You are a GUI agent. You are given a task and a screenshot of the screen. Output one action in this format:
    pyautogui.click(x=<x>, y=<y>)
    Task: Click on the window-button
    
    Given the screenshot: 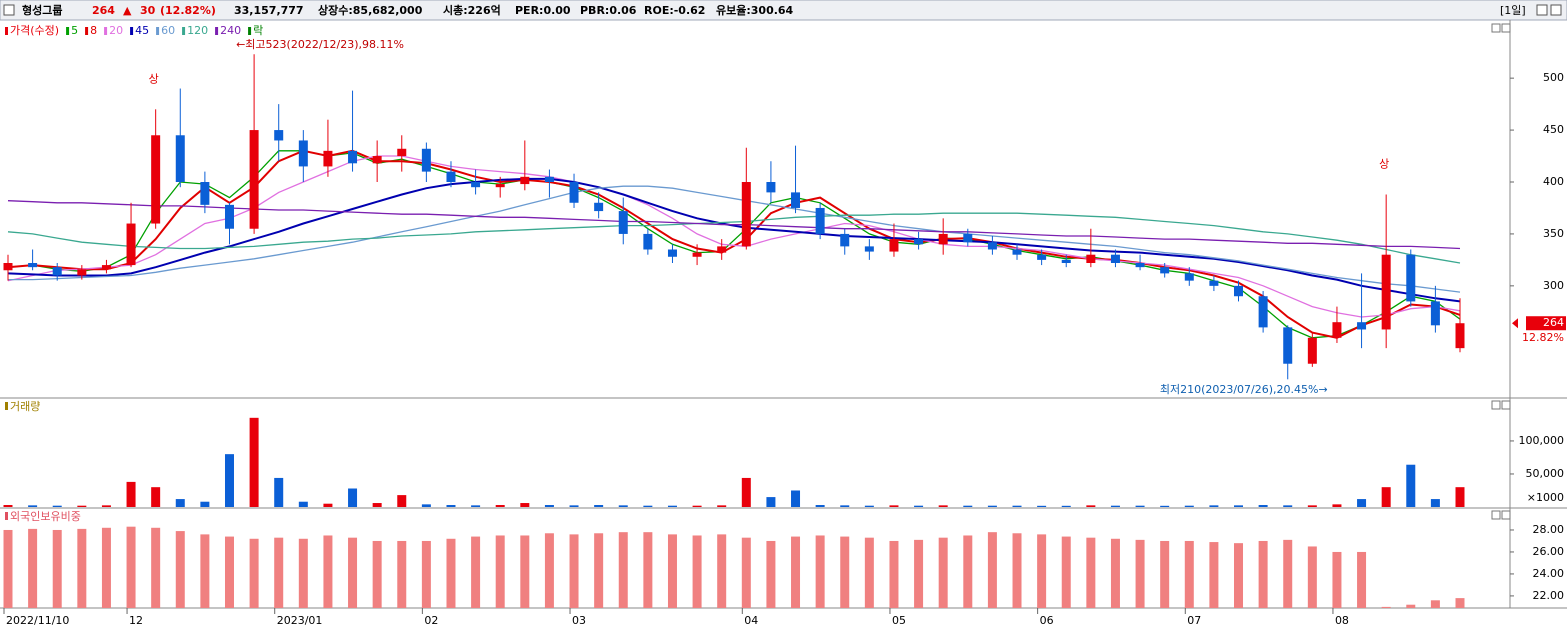 What is the action you would take?
    pyautogui.click(x=1542, y=10)
    